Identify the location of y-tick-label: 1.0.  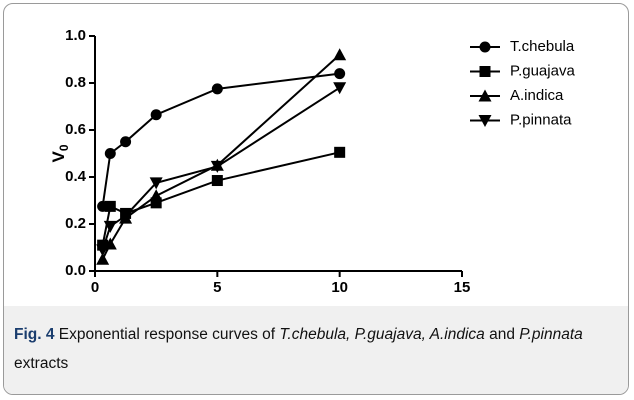
(75, 35).